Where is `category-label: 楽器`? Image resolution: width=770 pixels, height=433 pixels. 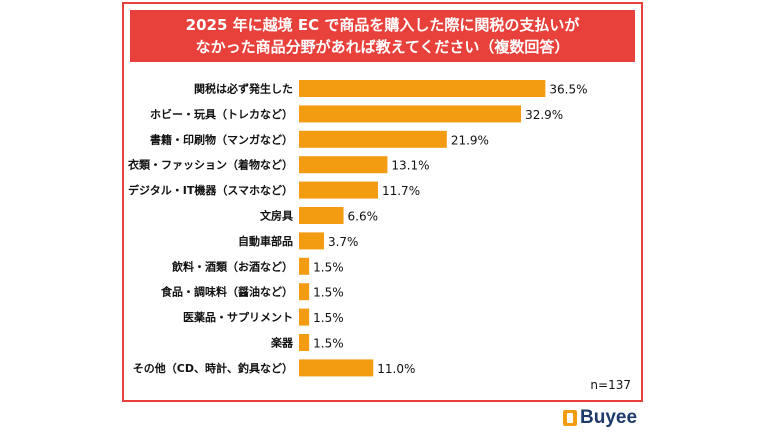
category-label: 楽器 is located at coordinates (282, 343).